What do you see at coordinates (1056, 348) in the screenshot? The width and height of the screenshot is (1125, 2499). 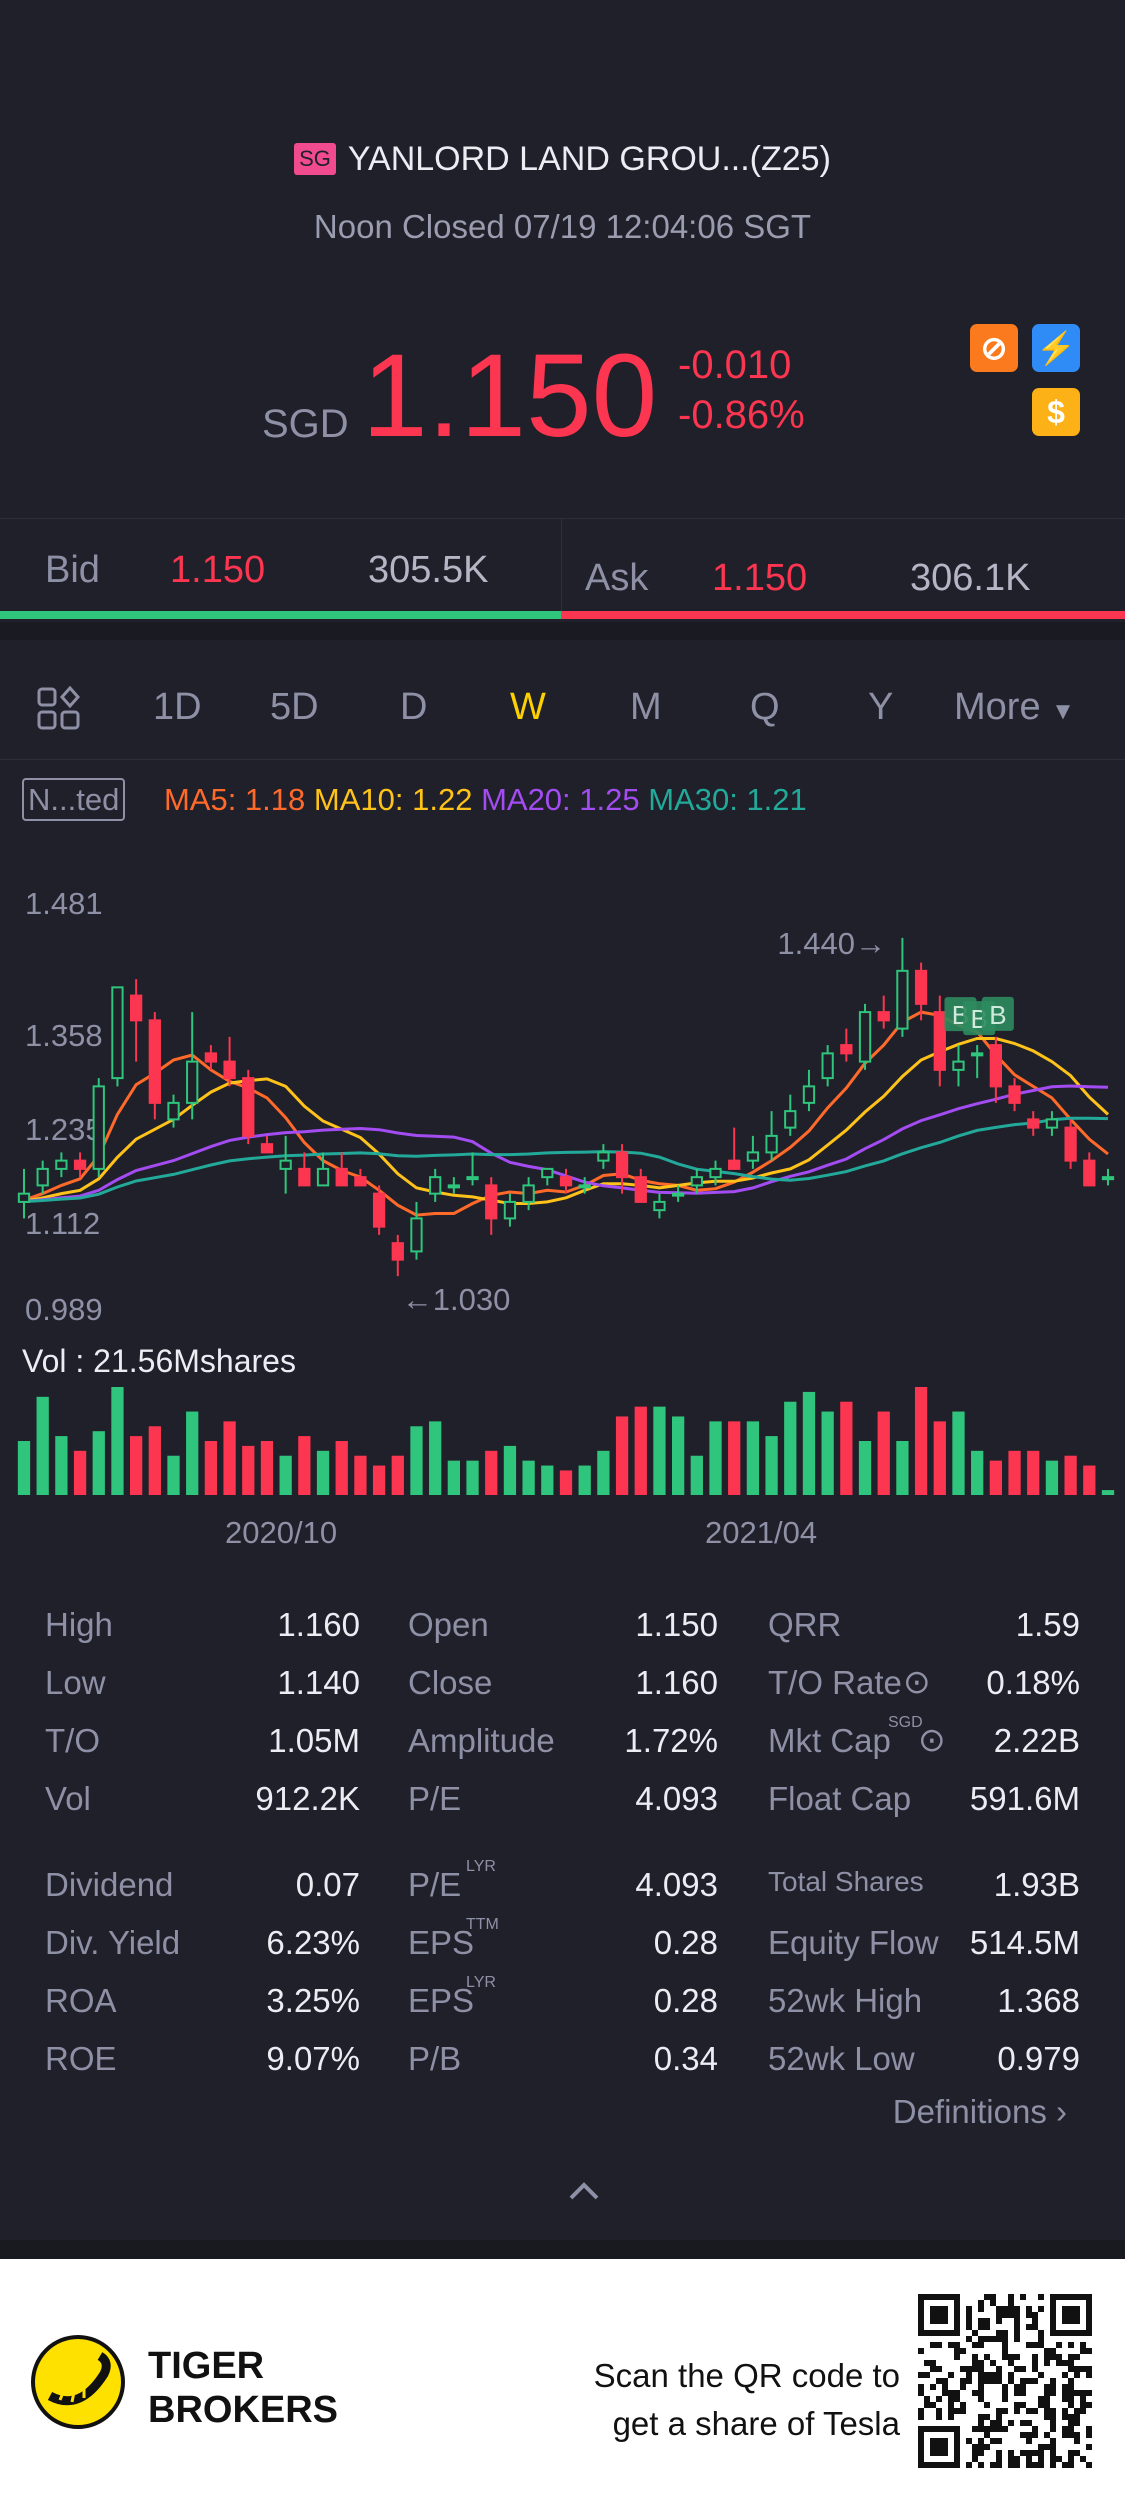 I see `flash-icon: ⚡` at bounding box center [1056, 348].